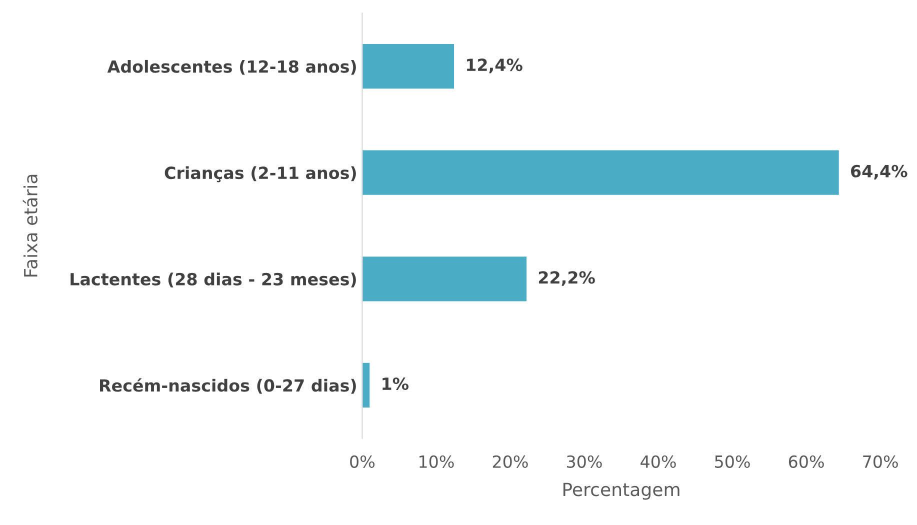  I want to click on data-label: 1%, so click(395, 383).